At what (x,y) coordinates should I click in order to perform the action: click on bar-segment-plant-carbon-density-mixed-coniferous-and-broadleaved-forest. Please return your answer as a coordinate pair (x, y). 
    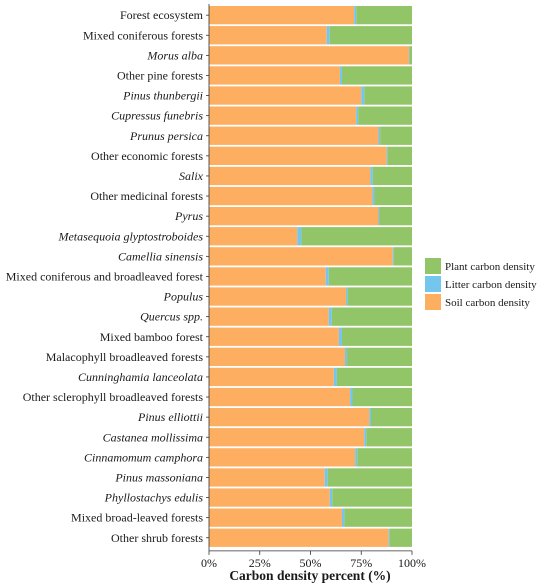
    Looking at the image, I should click on (370, 276).